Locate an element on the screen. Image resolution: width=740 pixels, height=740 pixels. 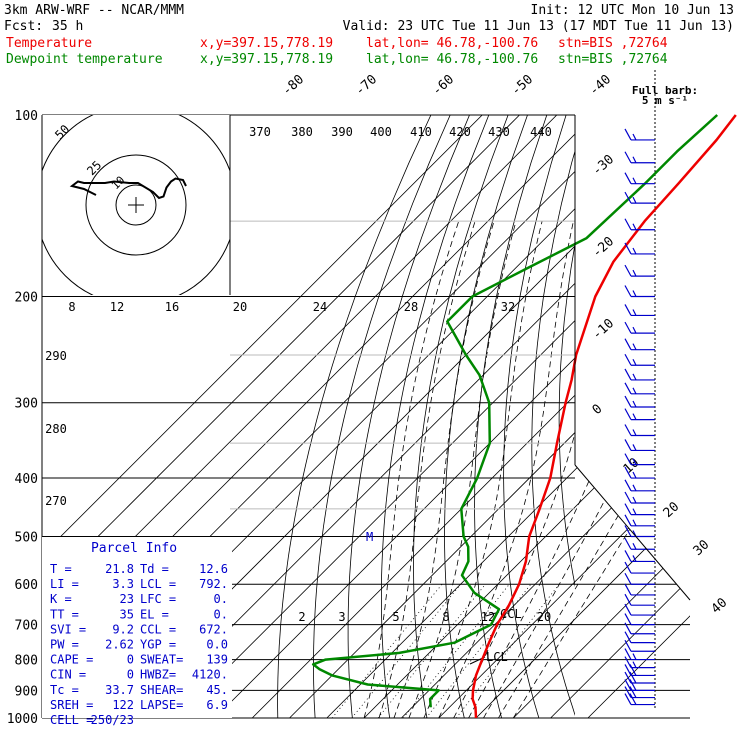
parcel-key: LFC = is located at coordinates (158, 599).